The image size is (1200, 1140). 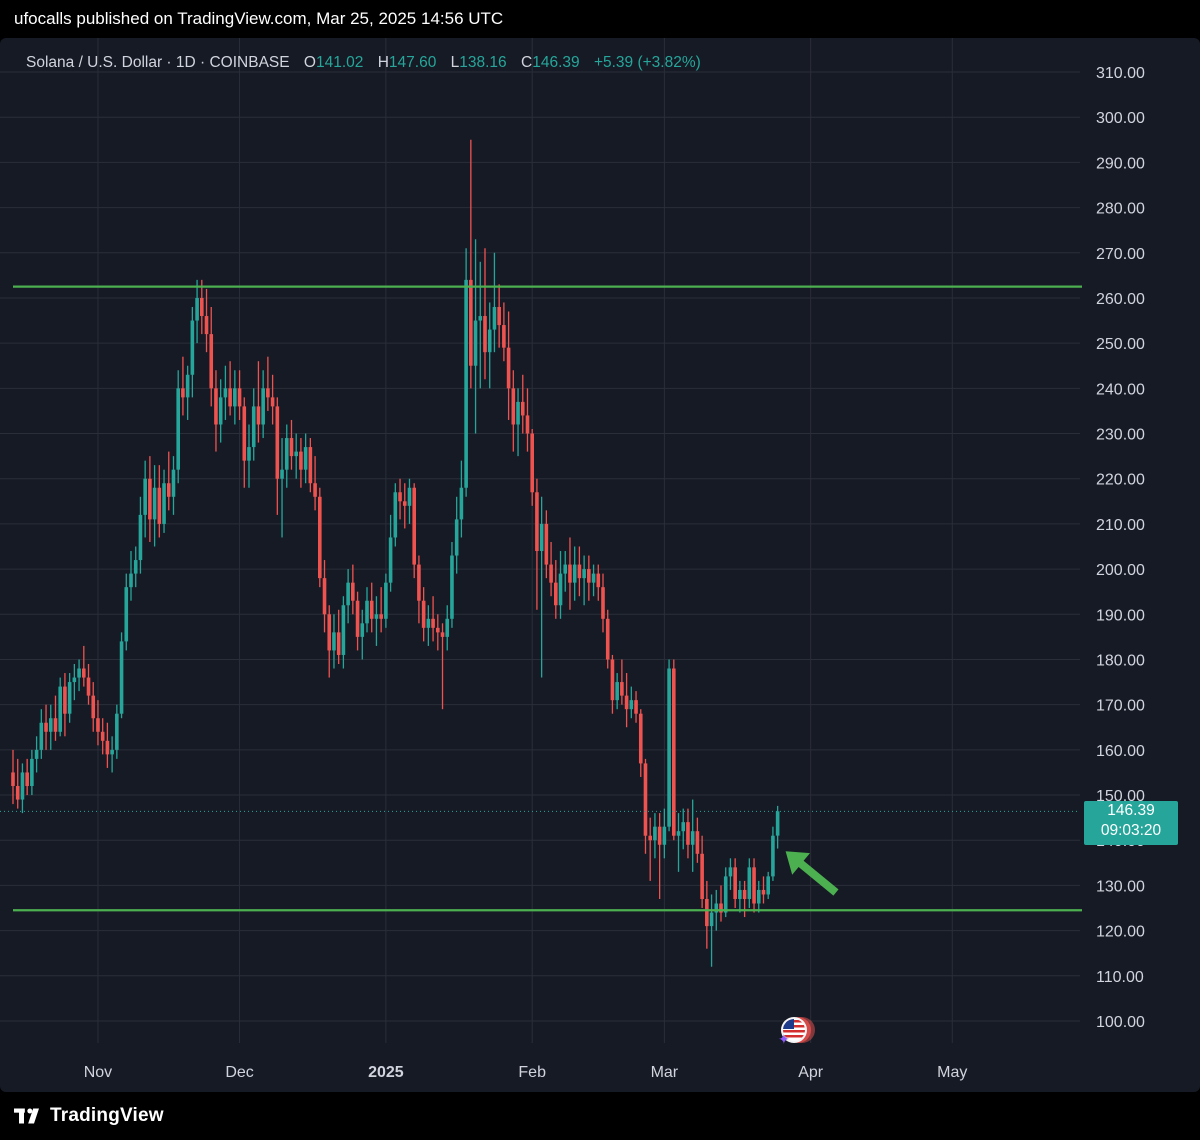 I want to click on price-tick-label: 230.00, so click(x=1120, y=435).